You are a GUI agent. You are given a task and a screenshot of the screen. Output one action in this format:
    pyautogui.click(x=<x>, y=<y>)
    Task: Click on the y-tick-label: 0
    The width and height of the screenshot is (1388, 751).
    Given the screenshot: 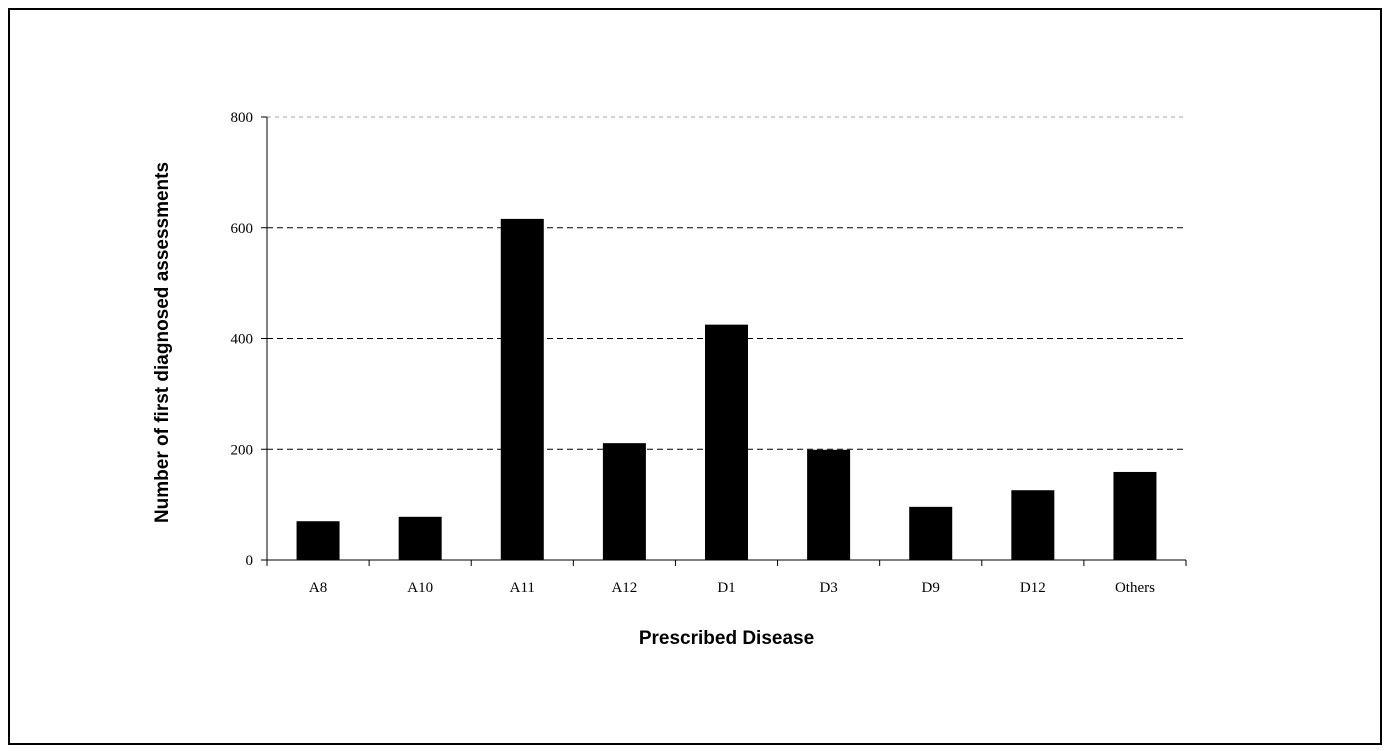 What is the action you would take?
    pyautogui.click(x=250, y=561)
    